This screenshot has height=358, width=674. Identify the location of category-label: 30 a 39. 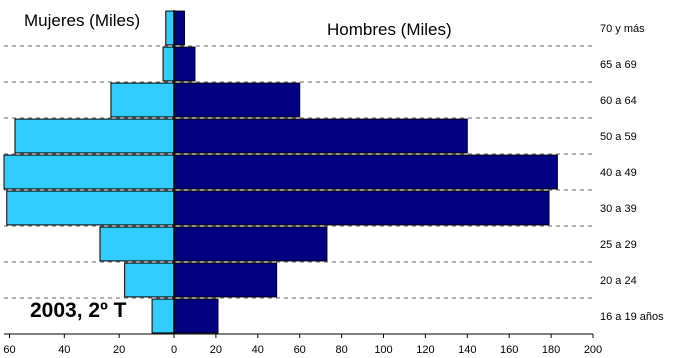
(618, 209).